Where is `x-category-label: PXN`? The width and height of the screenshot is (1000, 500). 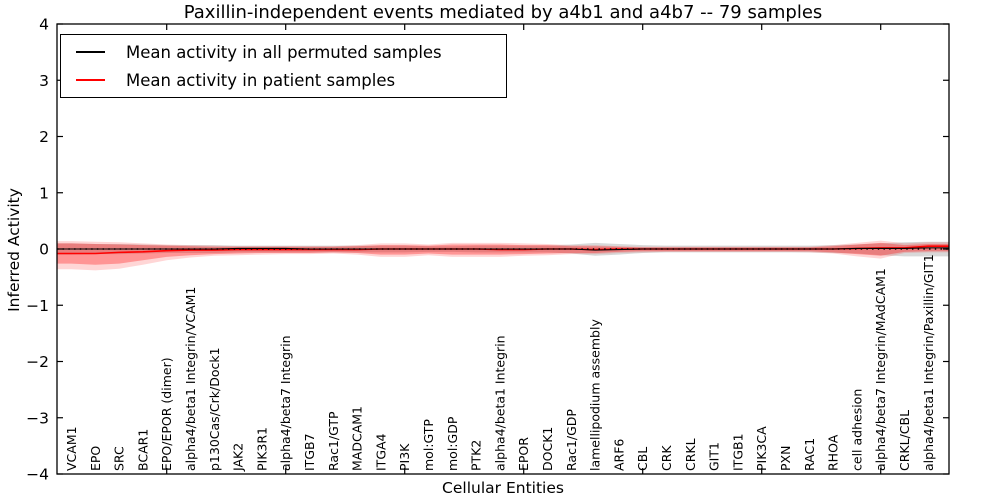
x-category-label: PXN is located at coordinates (785, 458).